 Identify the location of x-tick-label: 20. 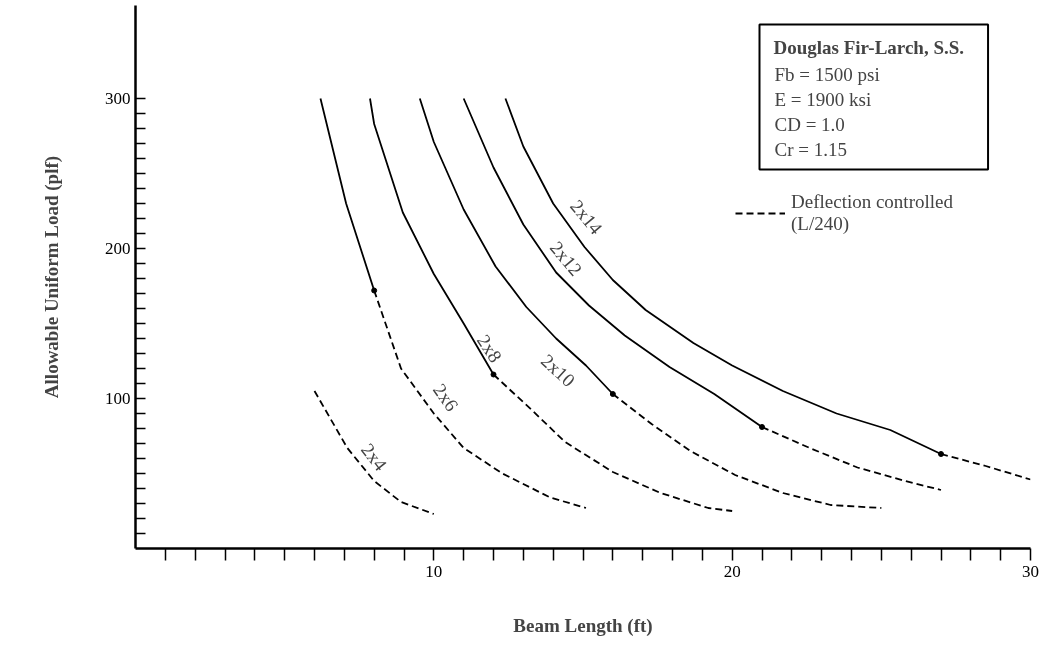
(732, 571).